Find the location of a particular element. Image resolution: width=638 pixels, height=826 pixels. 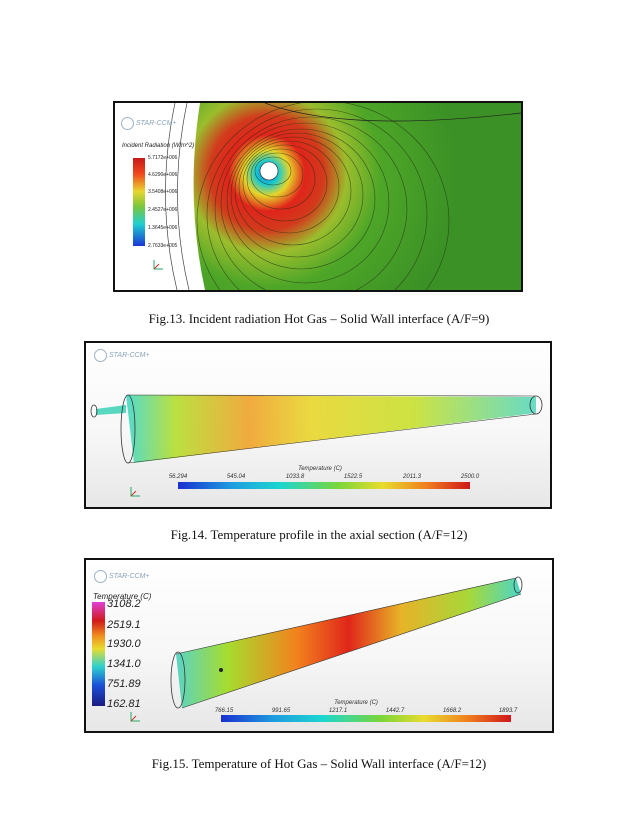

legend-value: 2011.3 is located at coordinates (412, 477).